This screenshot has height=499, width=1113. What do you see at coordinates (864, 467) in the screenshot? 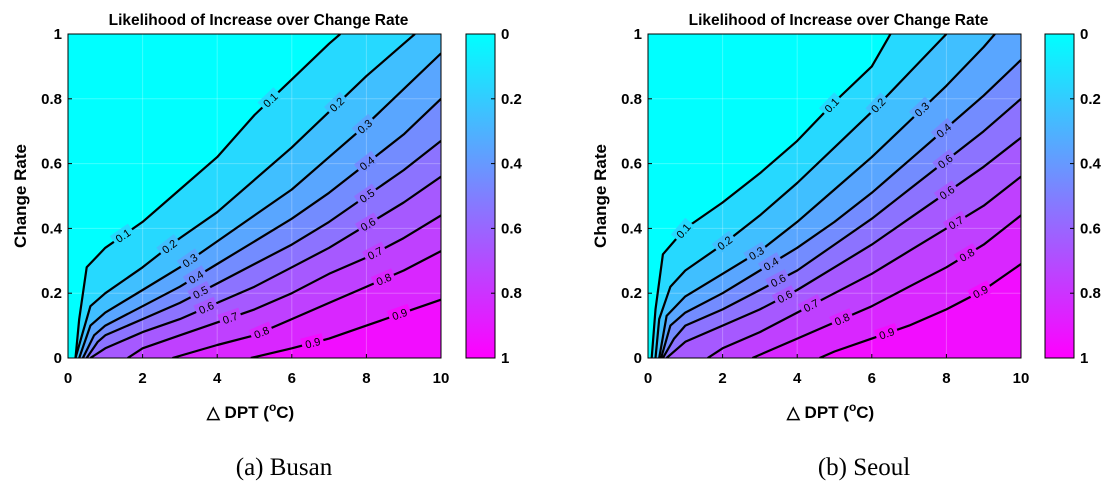
I see `figure-caption: (b) Seoul` at bounding box center [864, 467].